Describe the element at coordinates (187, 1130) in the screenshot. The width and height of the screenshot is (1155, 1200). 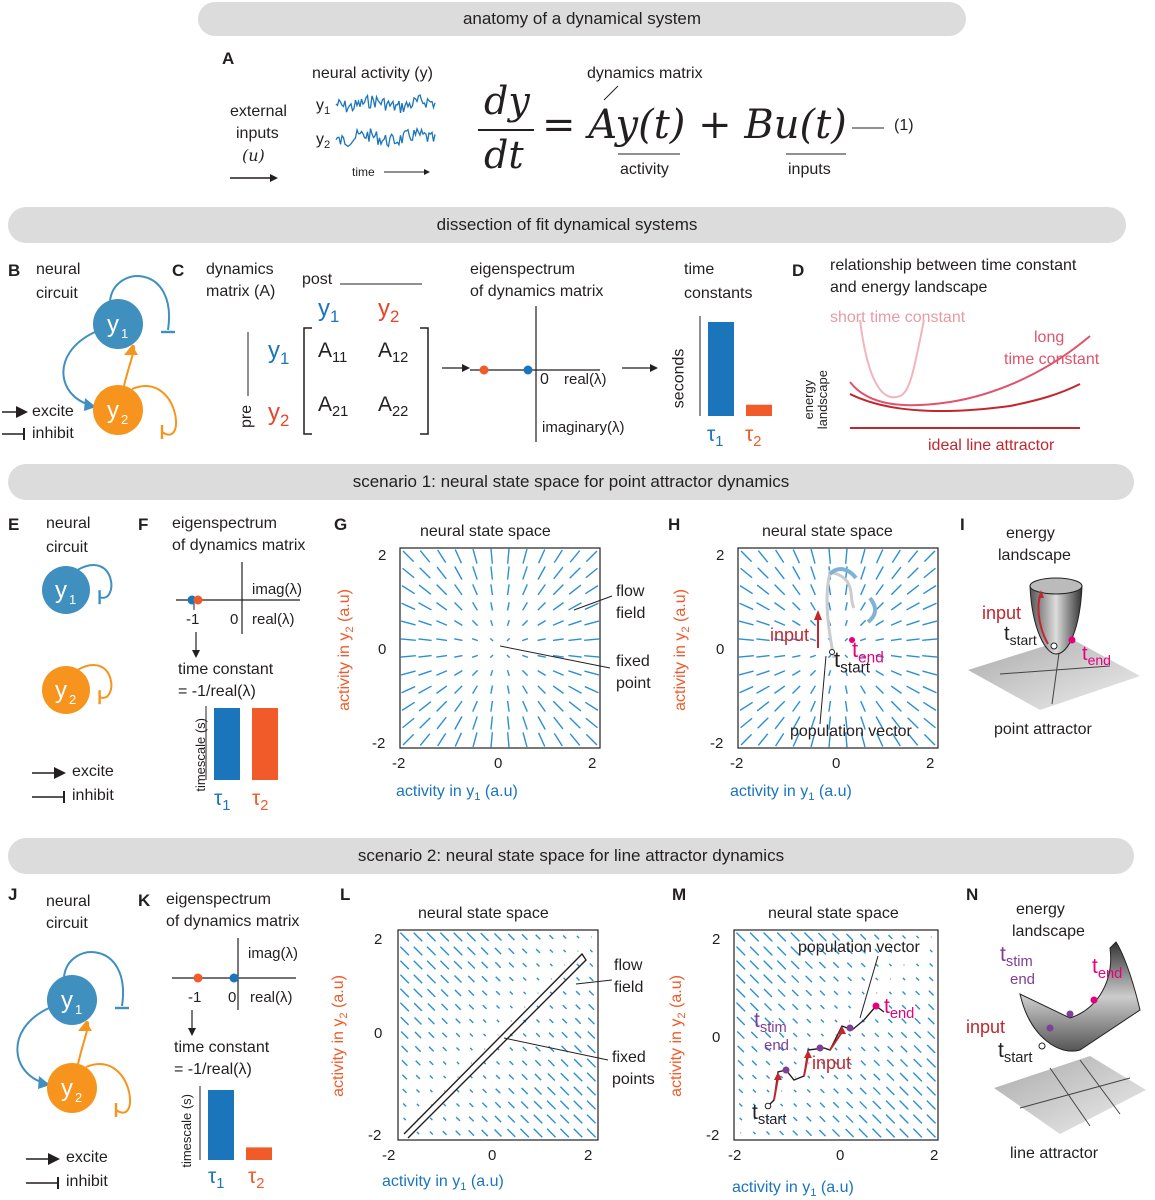
I see `k-timescale-label: timescale (s)` at that location.